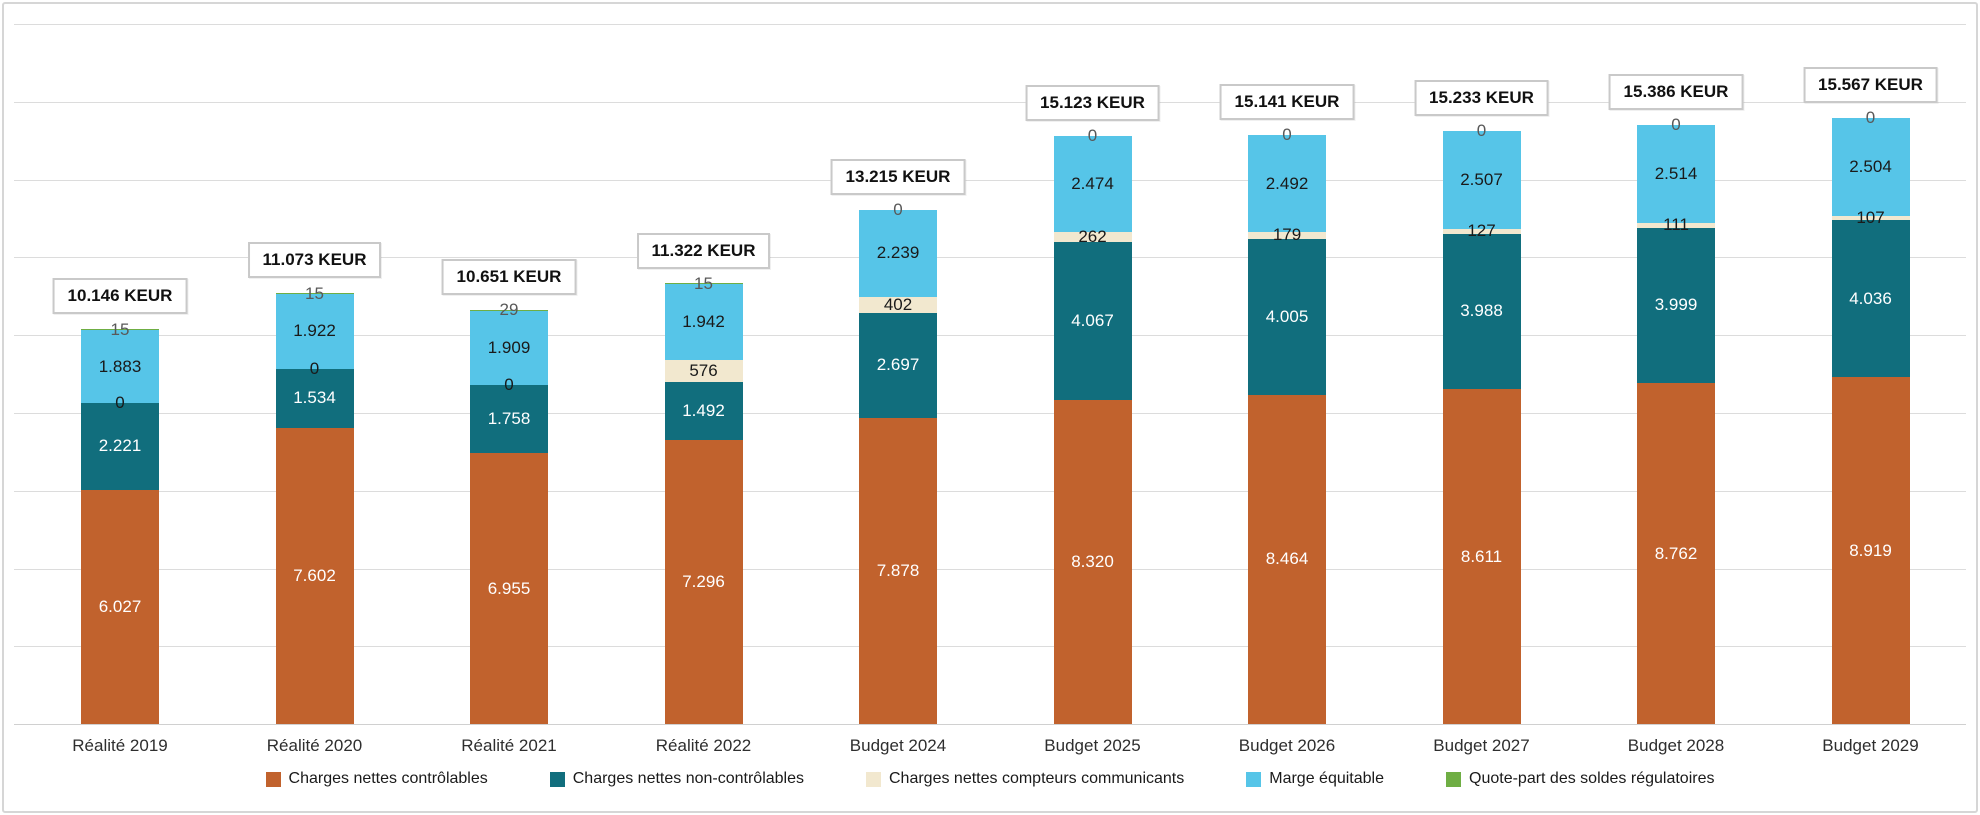 The width and height of the screenshot is (1980, 815). I want to click on legend-item: Marge équitable, so click(1315, 779).